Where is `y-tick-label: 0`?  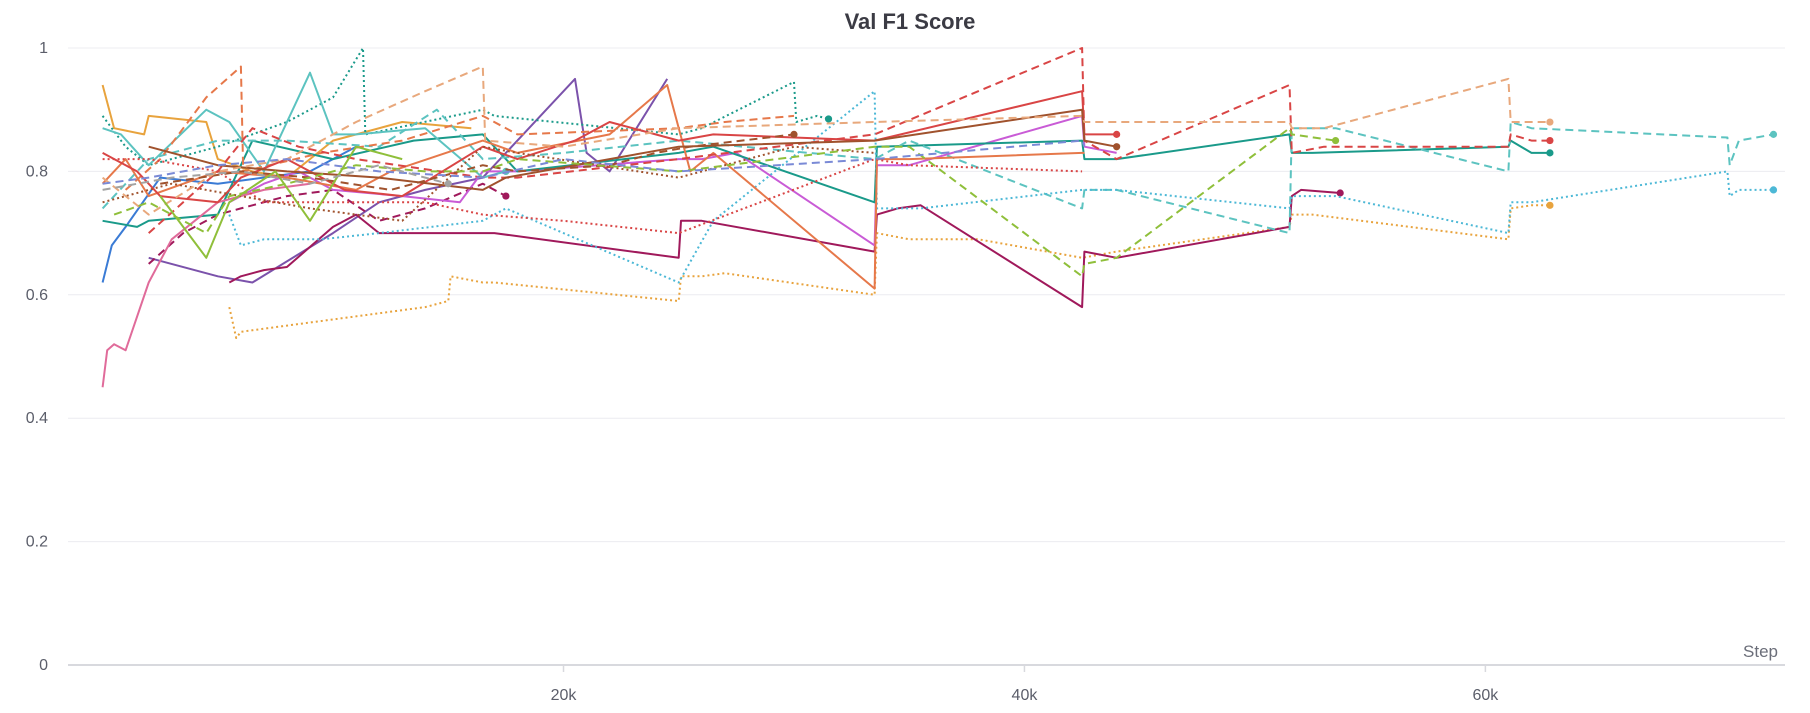 y-tick-label: 0 is located at coordinates (43, 665).